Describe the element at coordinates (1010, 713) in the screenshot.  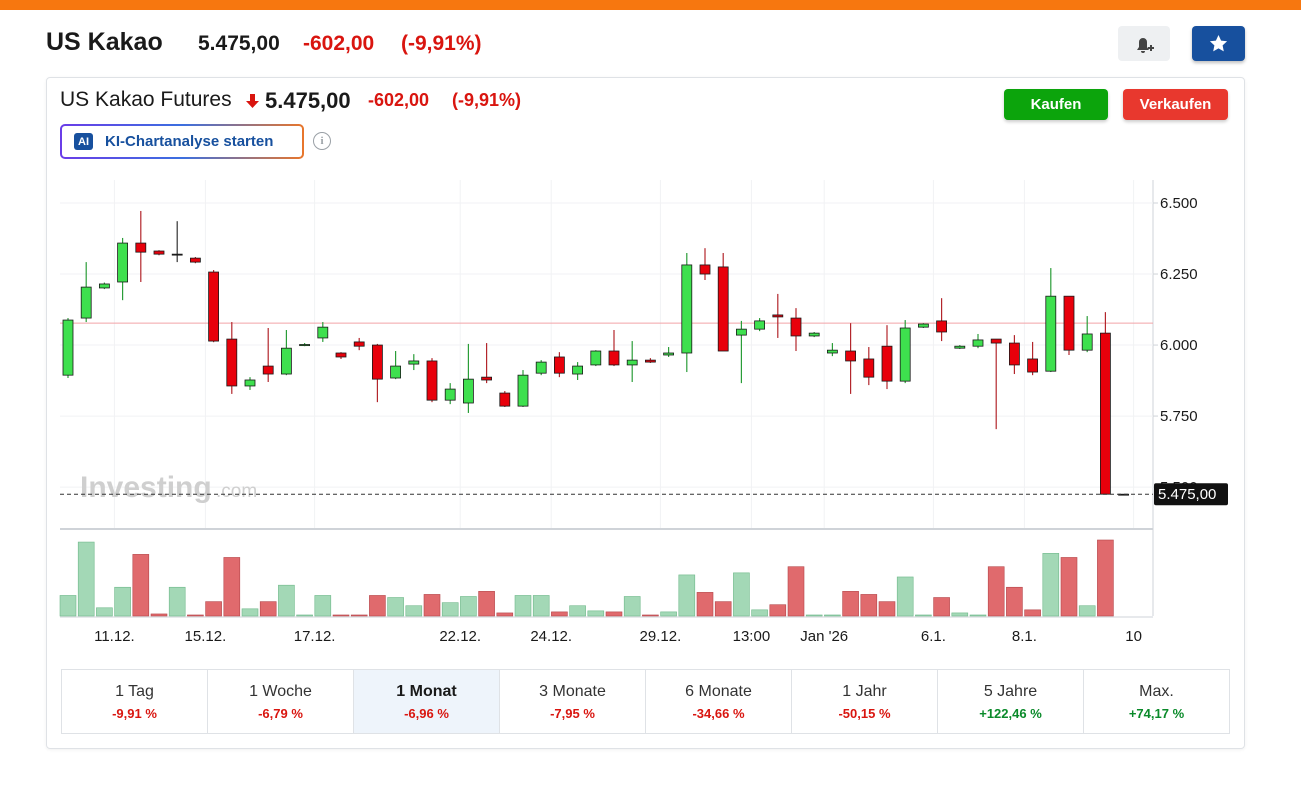
I see `period-change: +122,46 %` at that location.